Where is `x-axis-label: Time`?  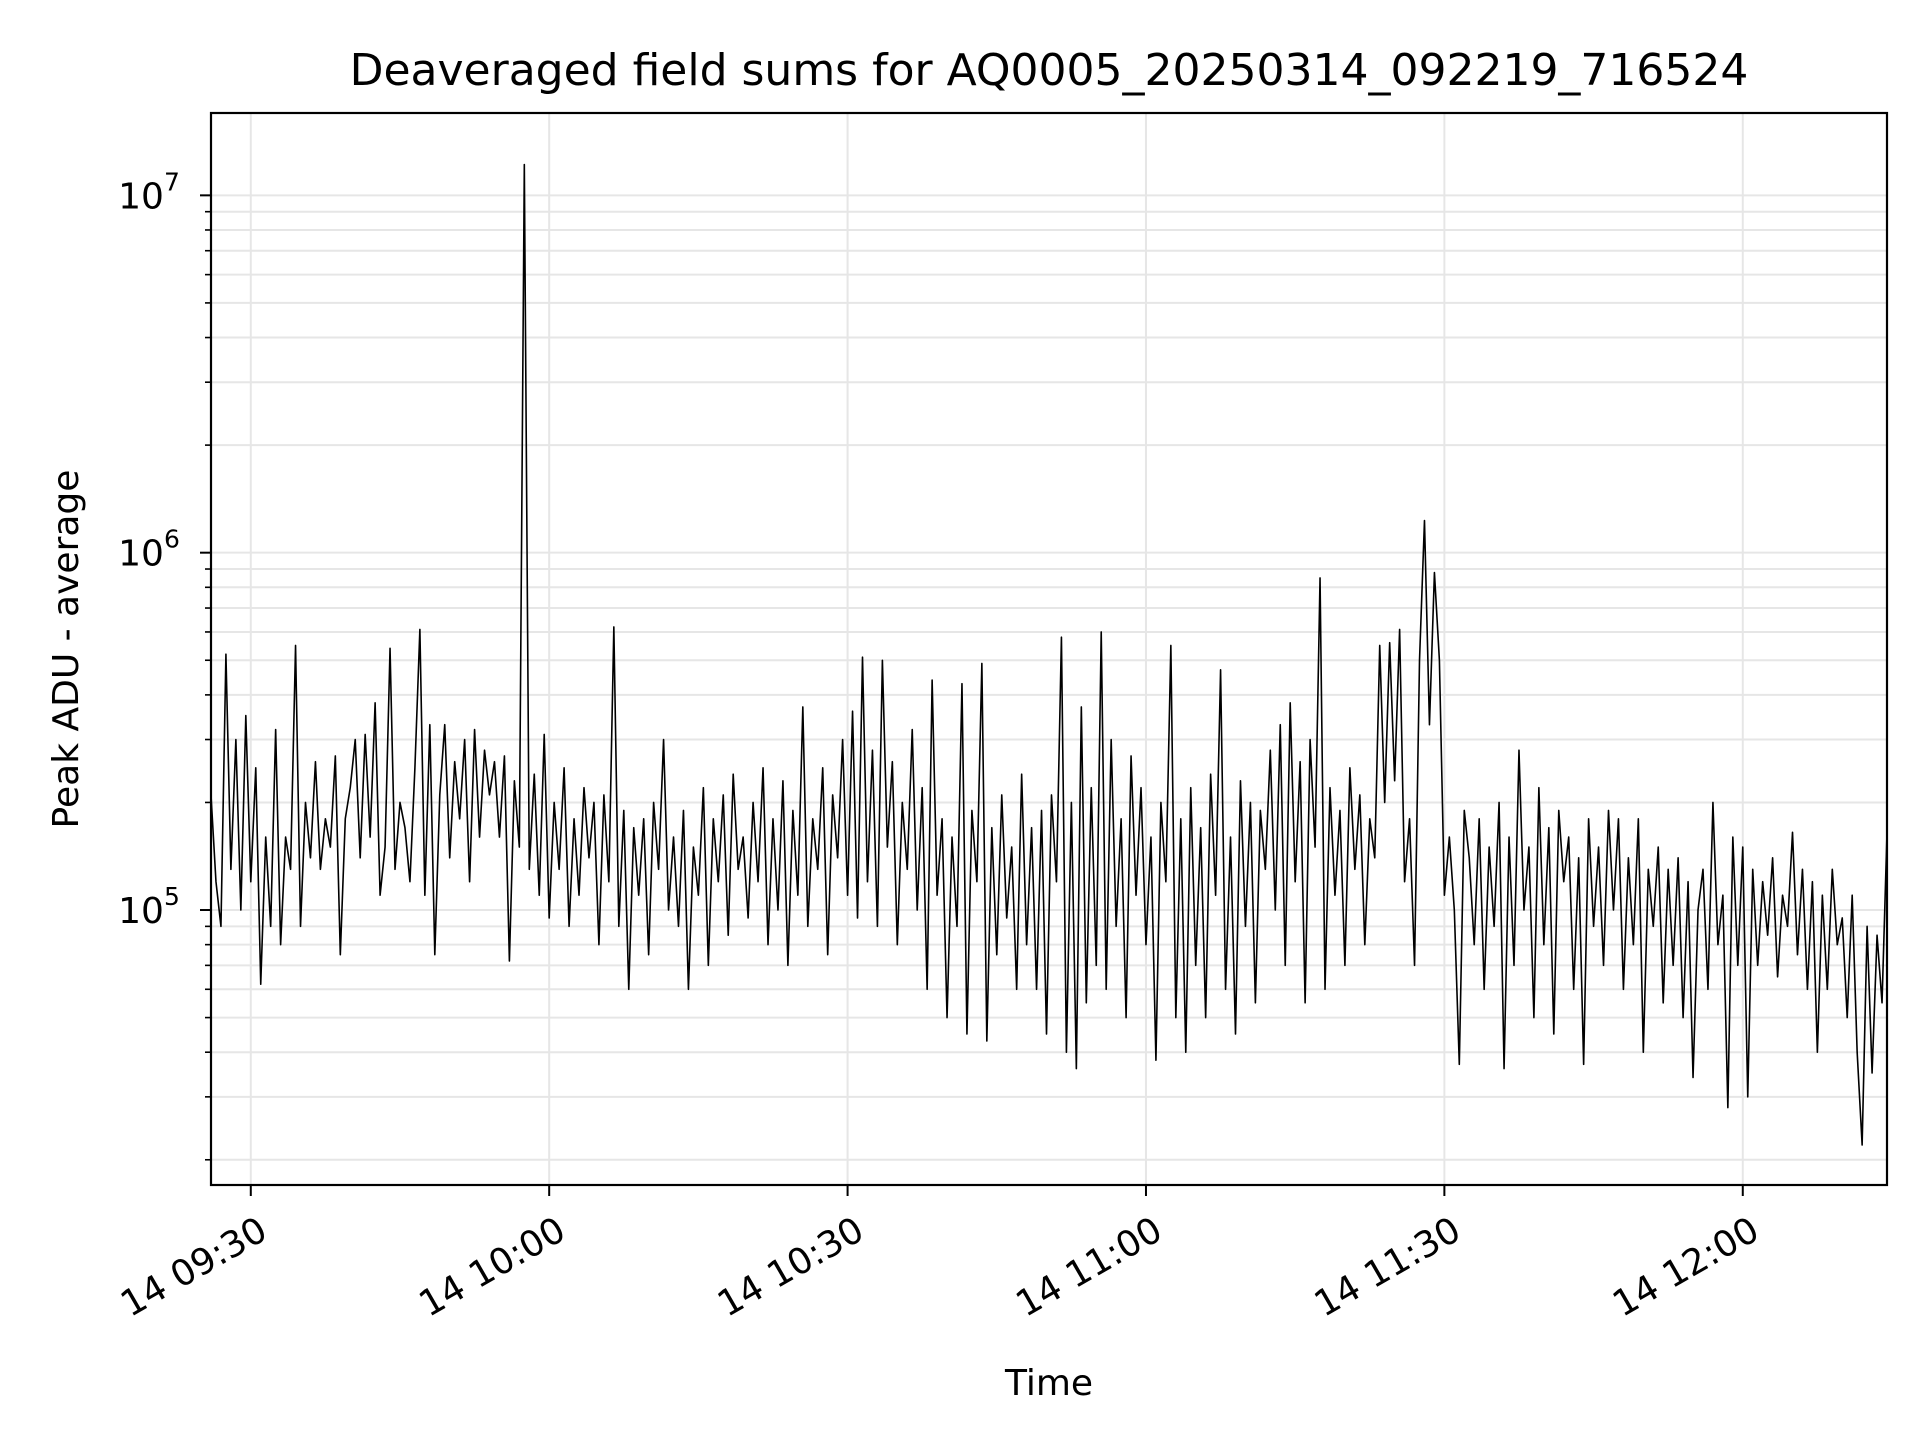 x-axis-label: Time is located at coordinates (1048, 1383).